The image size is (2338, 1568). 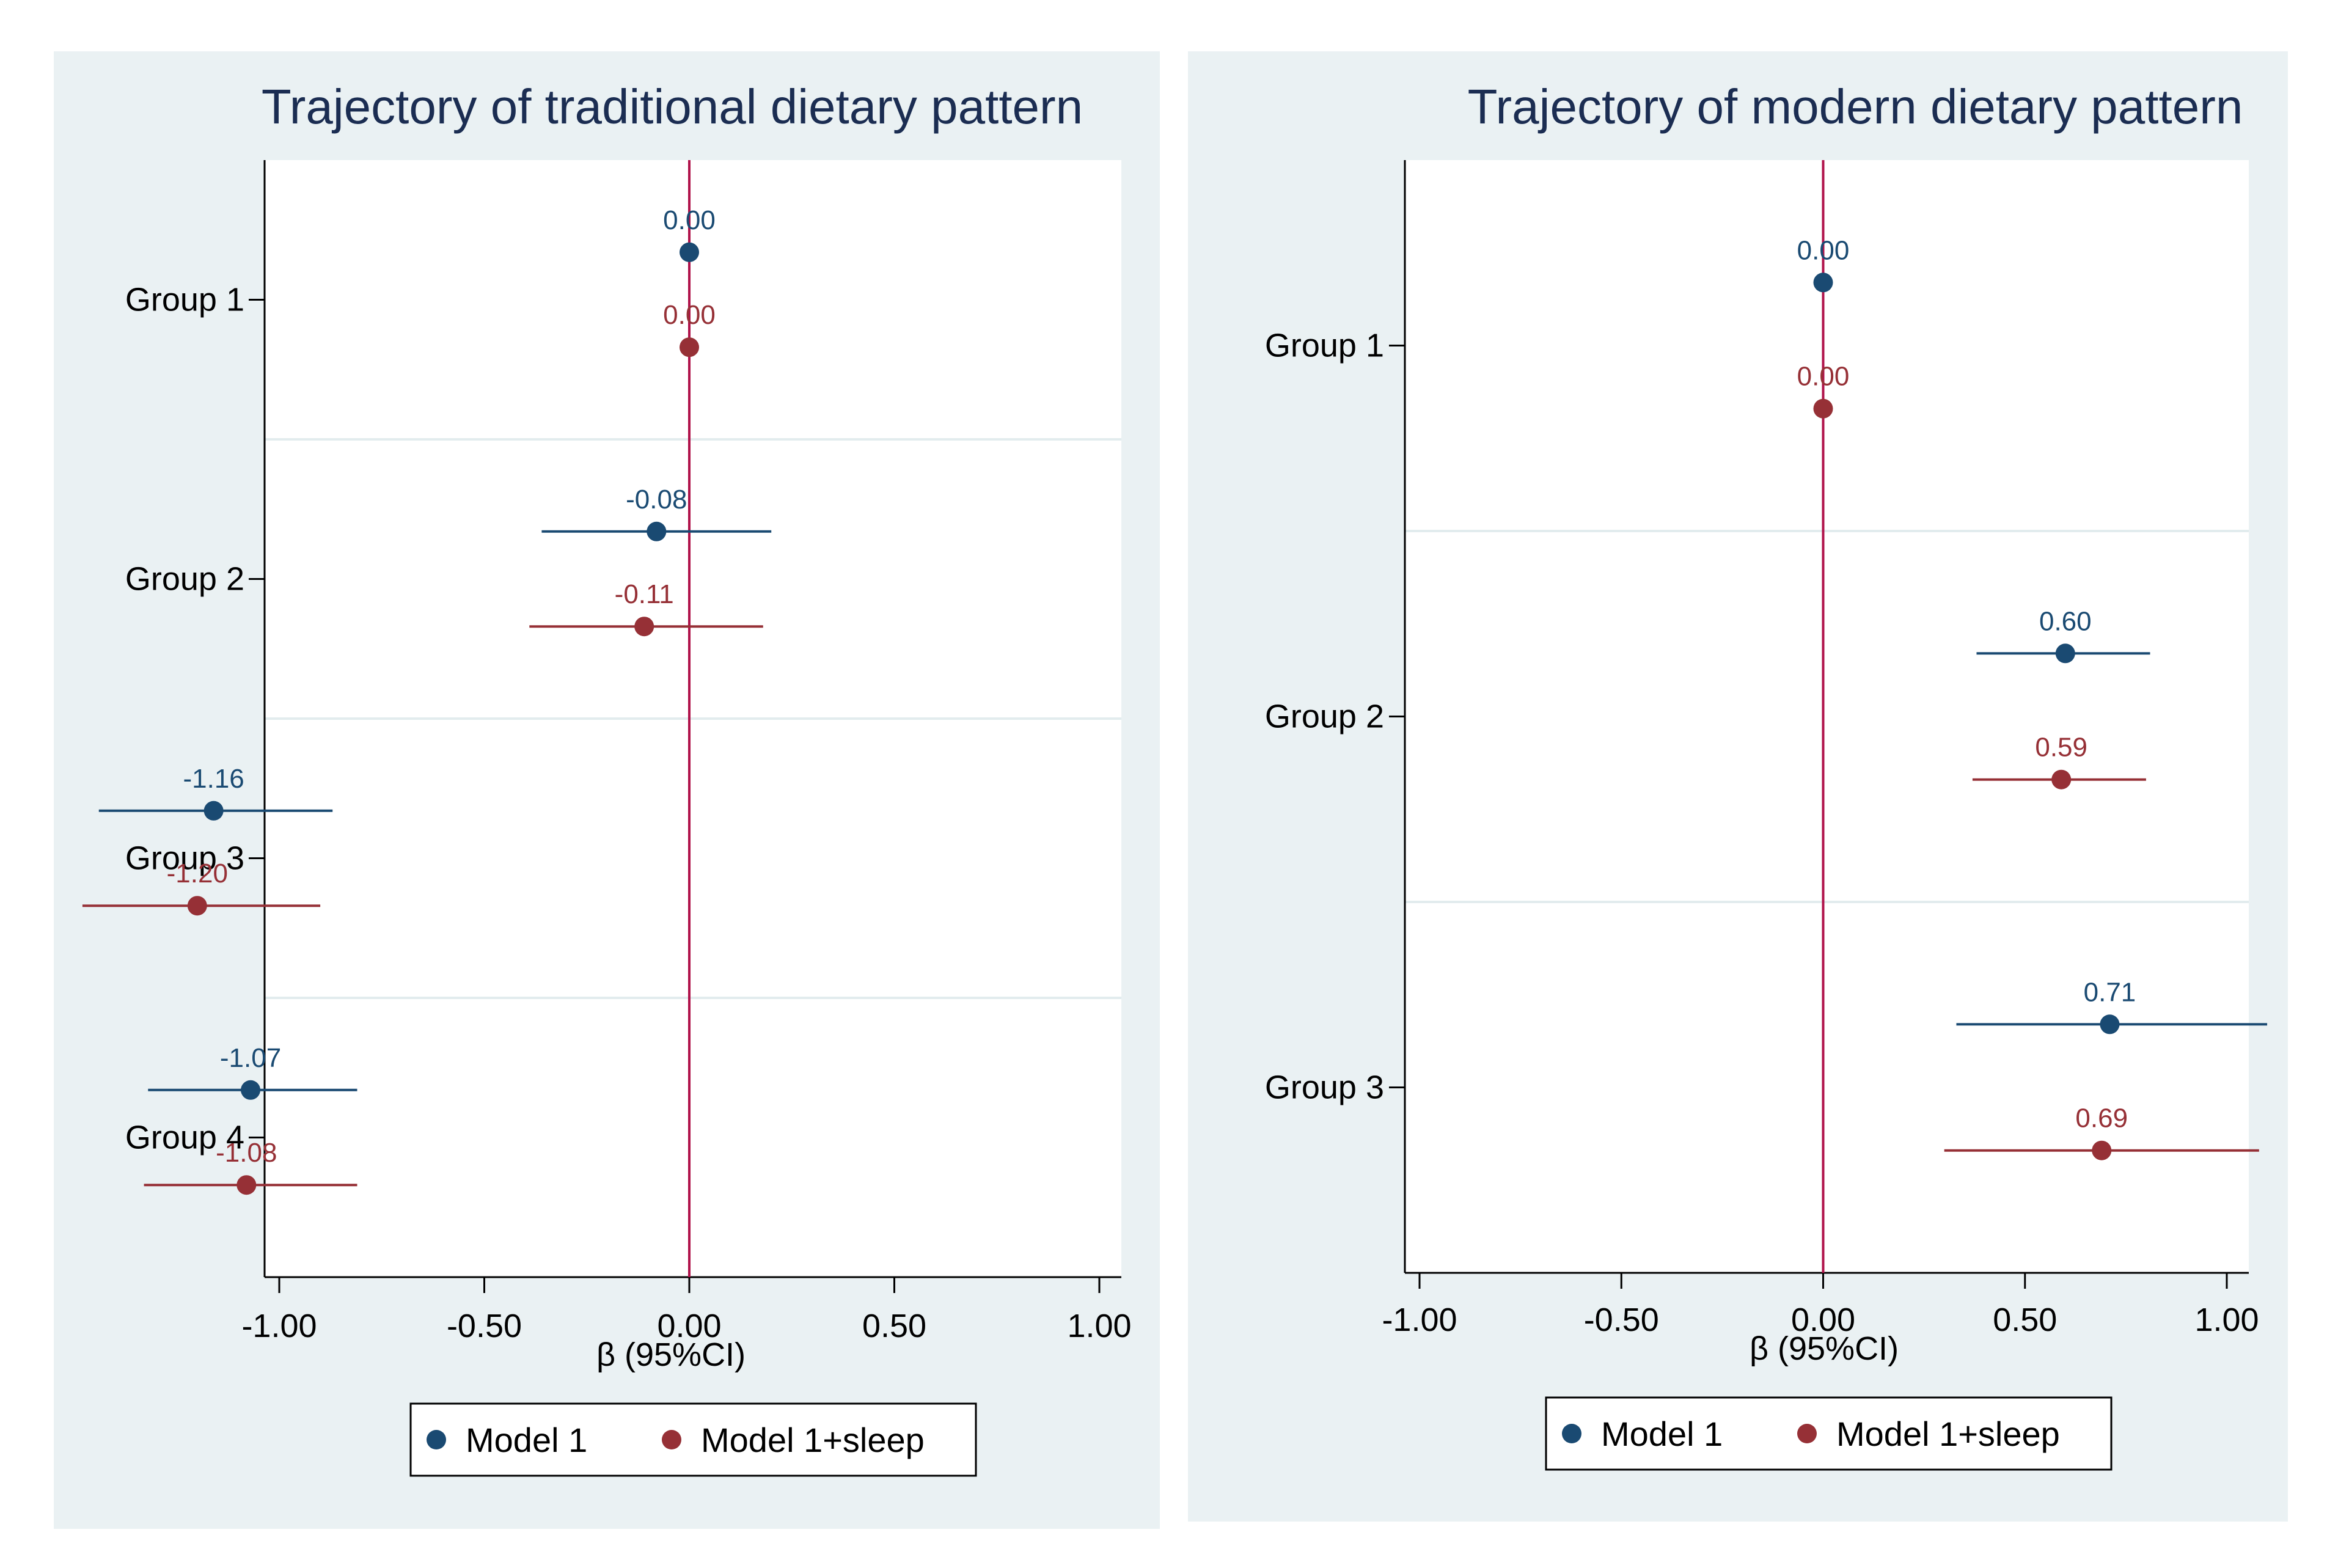 I want to click on data-label-model1-sleep: 0.59, so click(x=2061, y=748).